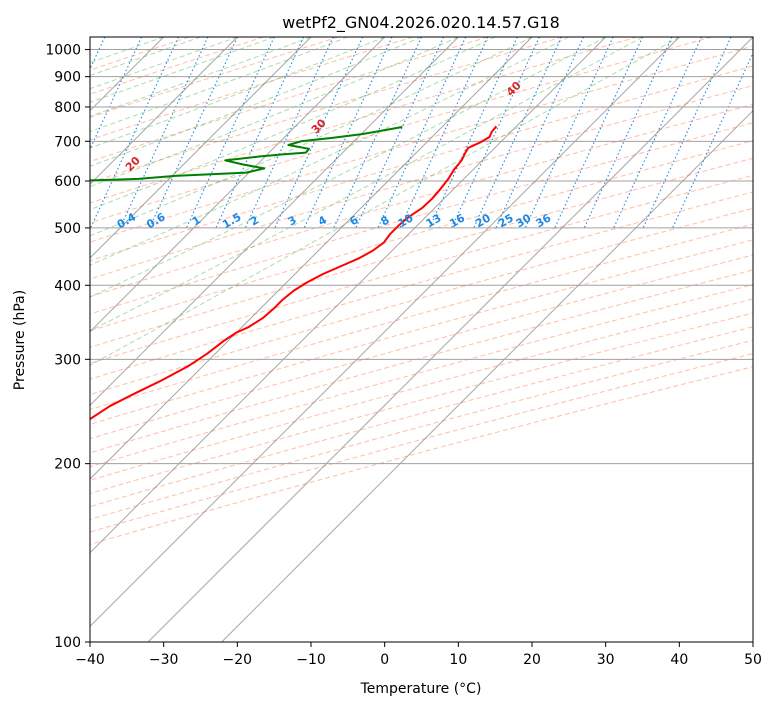 The width and height of the screenshot is (775, 708). I want to click on mixing-ratio-label: 2, so click(254, 220).